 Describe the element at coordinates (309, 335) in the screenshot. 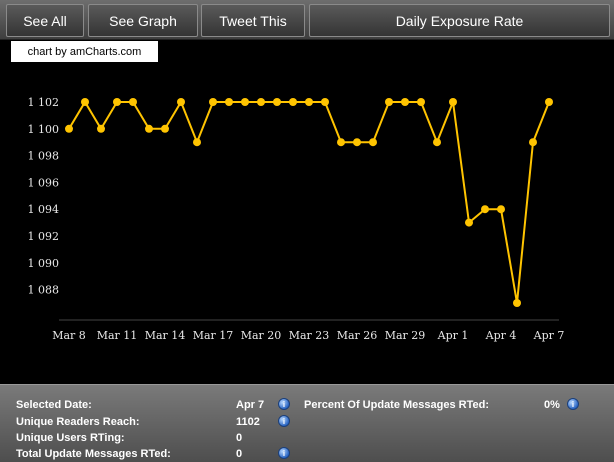

I see `x-tick-label: Mar 23` at that location.